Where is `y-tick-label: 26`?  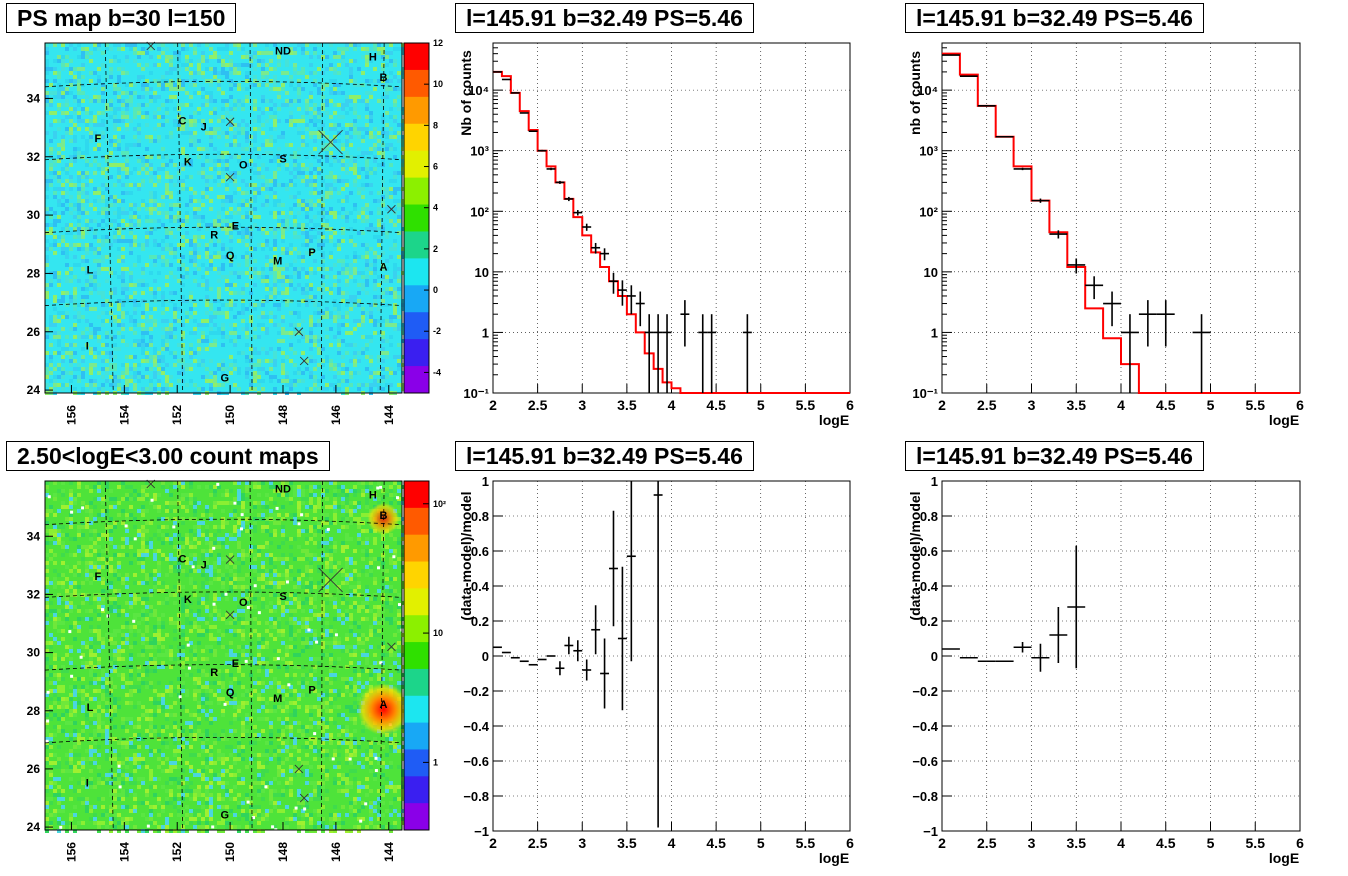
y-tick-label: 26 is located at coordinates (34, 332).